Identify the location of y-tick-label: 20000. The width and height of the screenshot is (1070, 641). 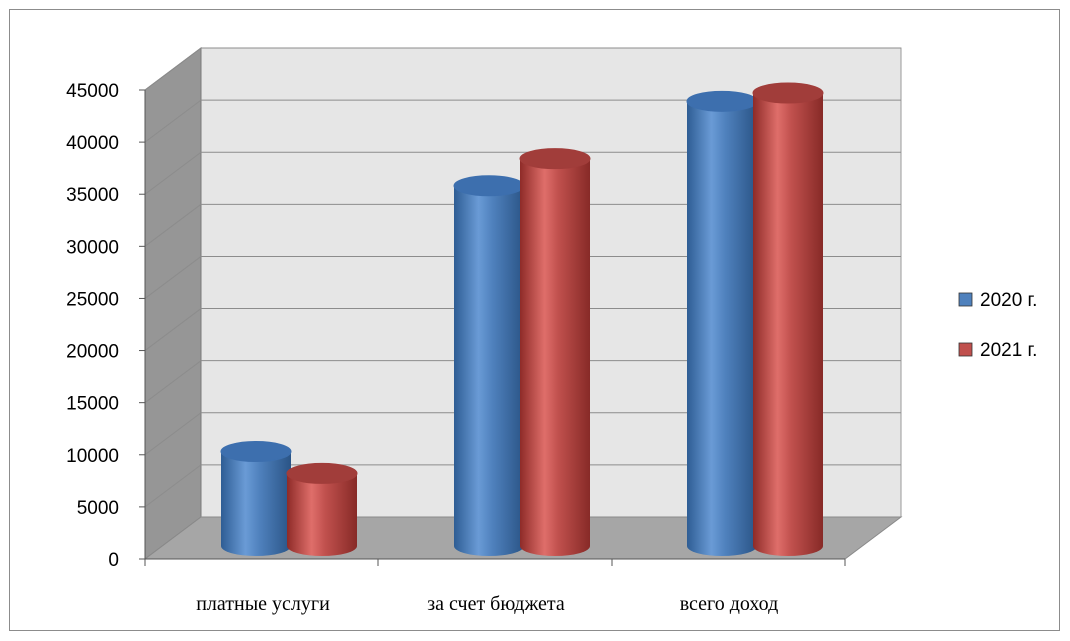
(92, 352).